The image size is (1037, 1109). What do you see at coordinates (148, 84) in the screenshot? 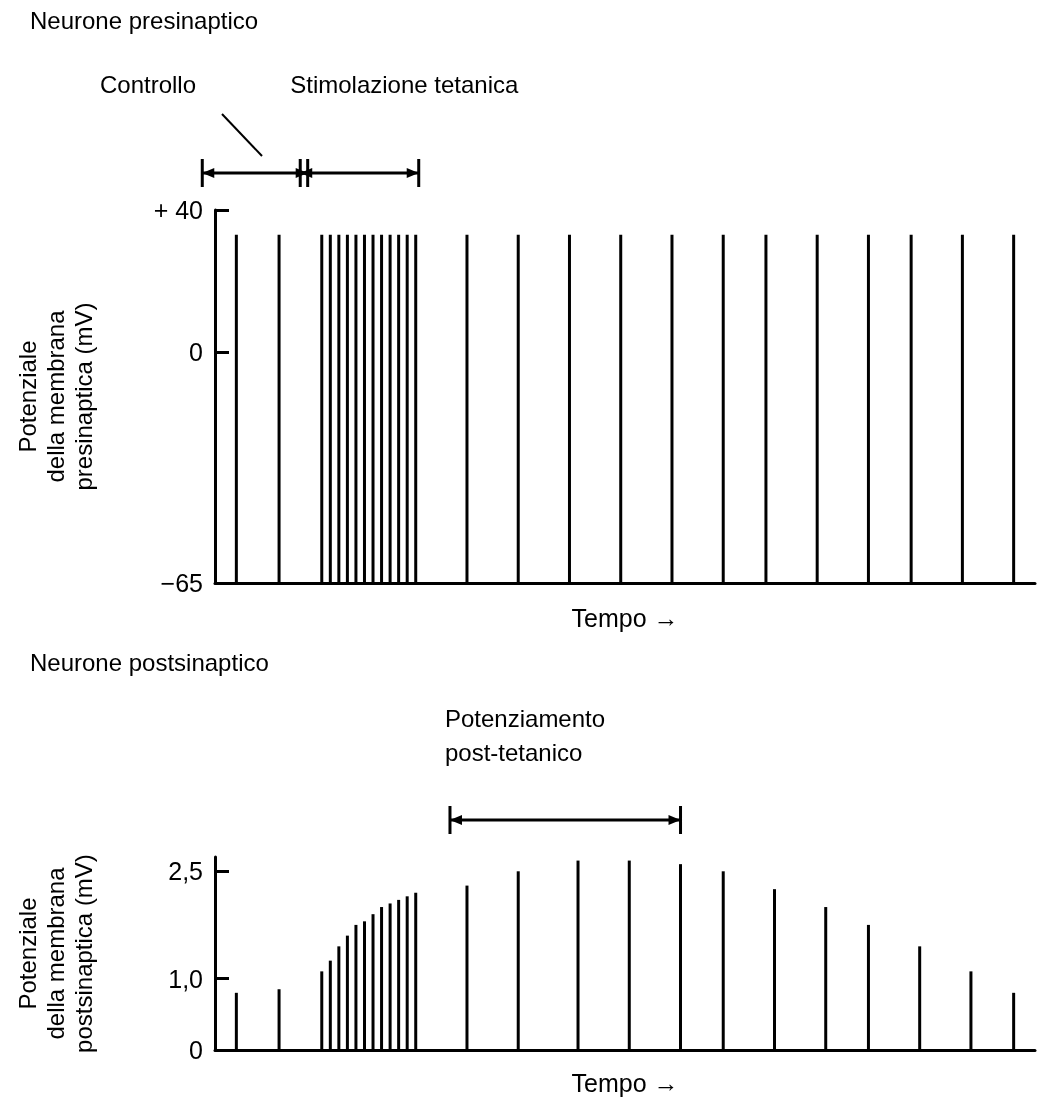
I see `text: Controllo` at bounding box center [148, 84].